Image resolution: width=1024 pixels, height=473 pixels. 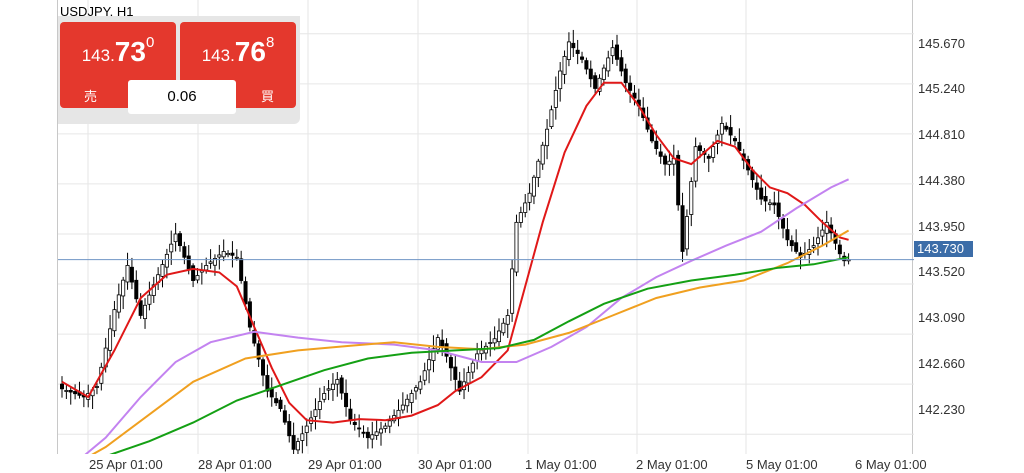 I want to click on spread-value: 0.06, so click(x=182, y=97).